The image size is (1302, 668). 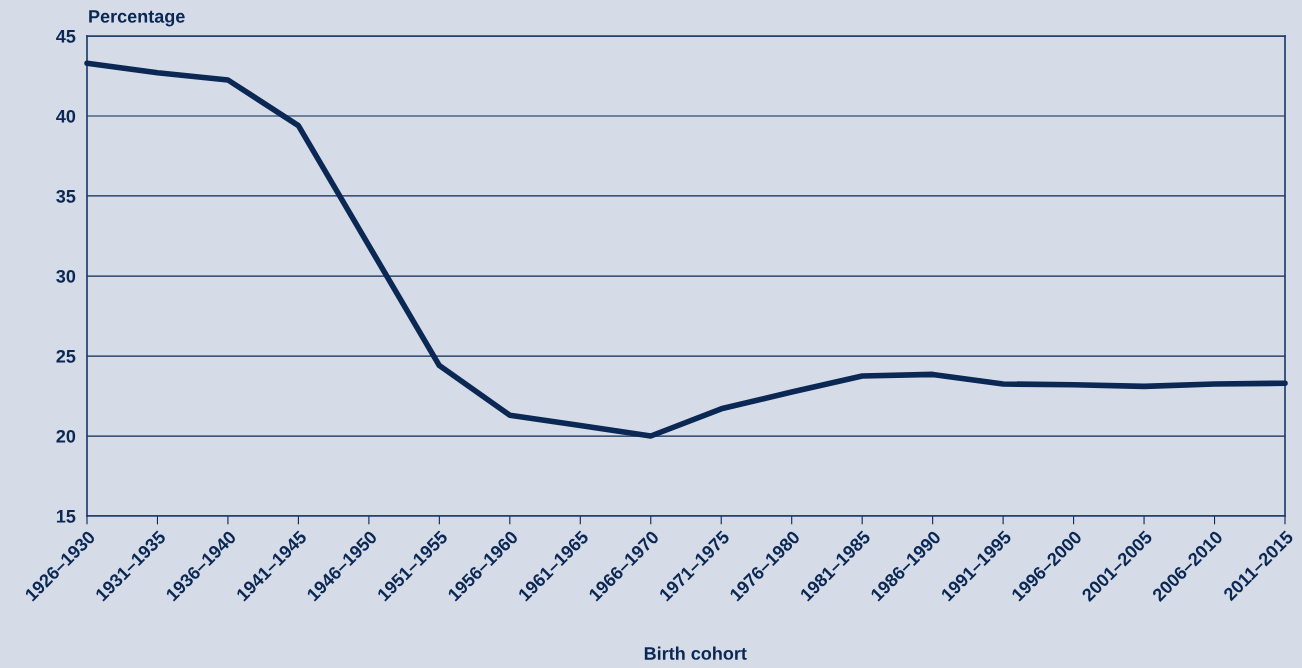 I want to click on y-tick-label: 40, so click(x=66, y=116).